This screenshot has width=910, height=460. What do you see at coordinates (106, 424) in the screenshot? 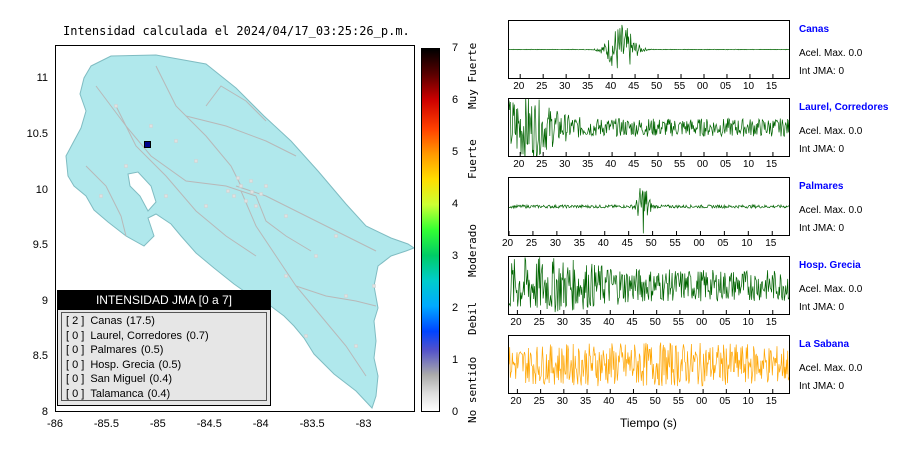
I see `map-x-tick-label: -85.5` at bounding box center [106, 424].